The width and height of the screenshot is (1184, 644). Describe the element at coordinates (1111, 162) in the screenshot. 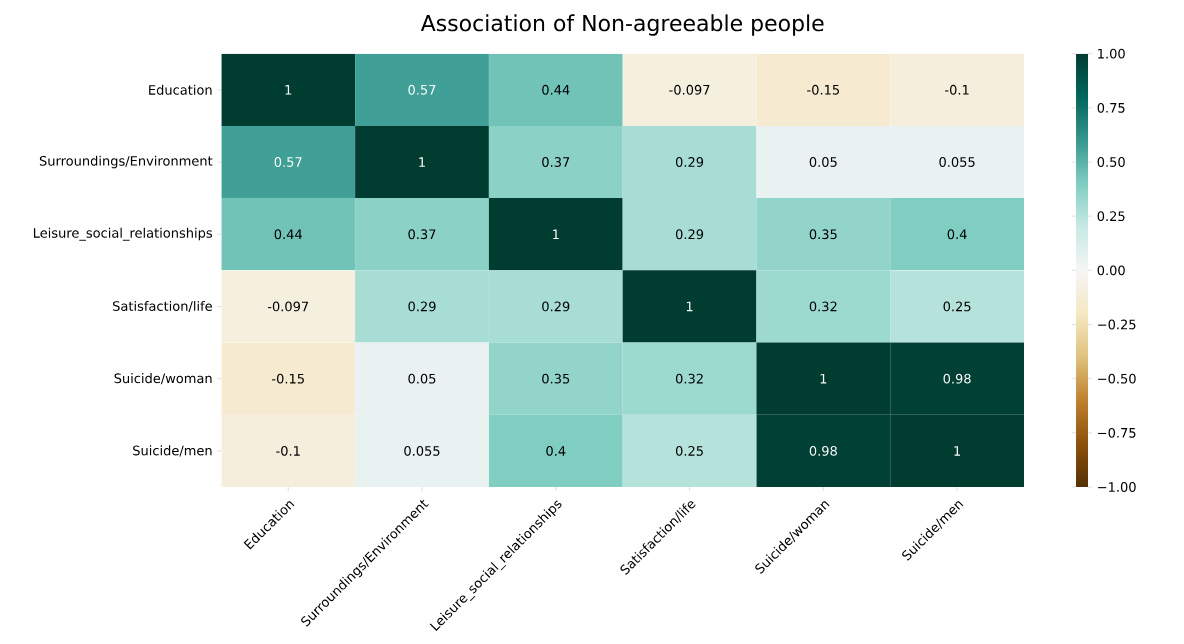

I see `color-bar-label: 0.50` at that location.